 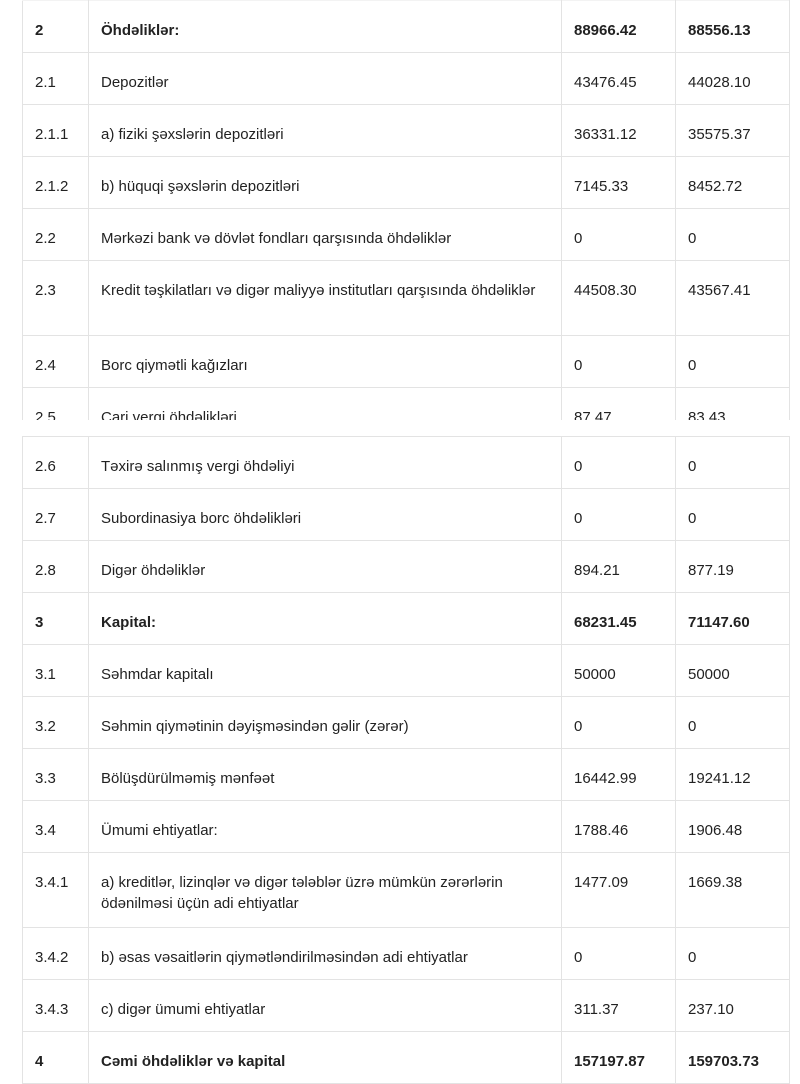 I want to click on row-label: b) hüquqi şəxslərin depozitləri, so click(x=325, y=182).